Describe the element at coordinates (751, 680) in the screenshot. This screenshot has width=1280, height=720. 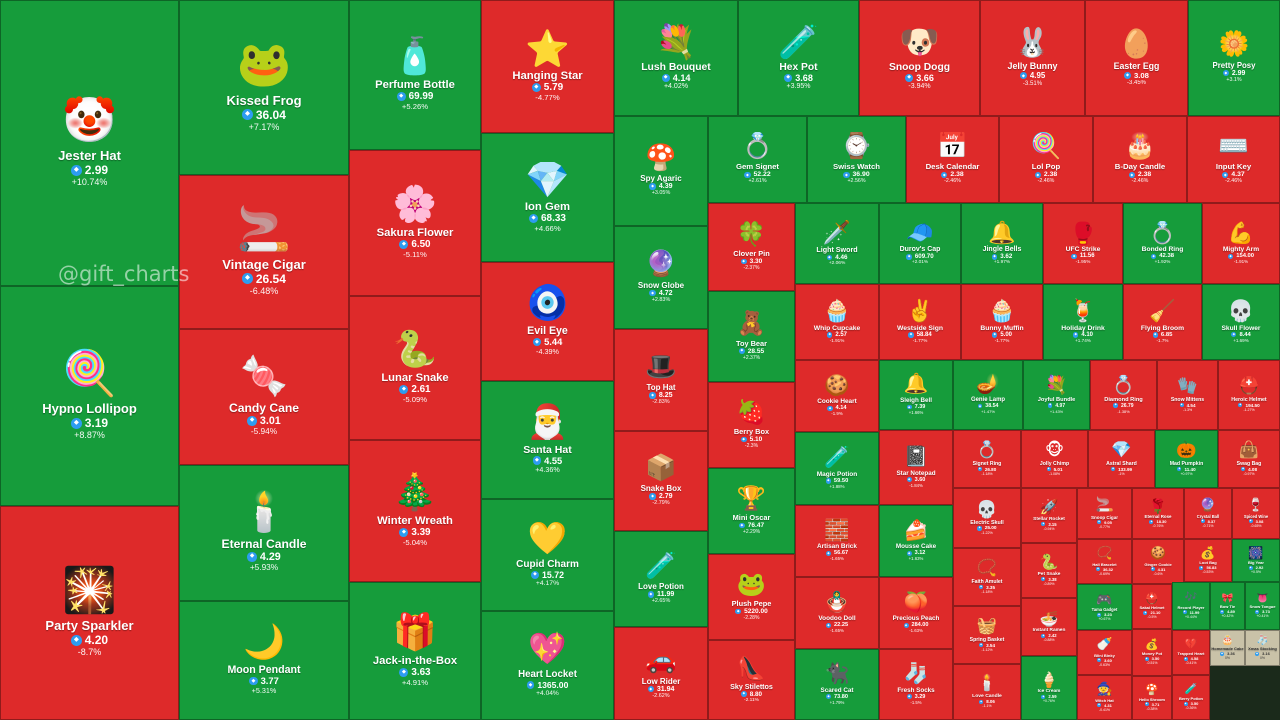
I see `tile-sky-stilettos: 👠 Sky Stilettos ◆ 8.80 -2.11%` at that location.